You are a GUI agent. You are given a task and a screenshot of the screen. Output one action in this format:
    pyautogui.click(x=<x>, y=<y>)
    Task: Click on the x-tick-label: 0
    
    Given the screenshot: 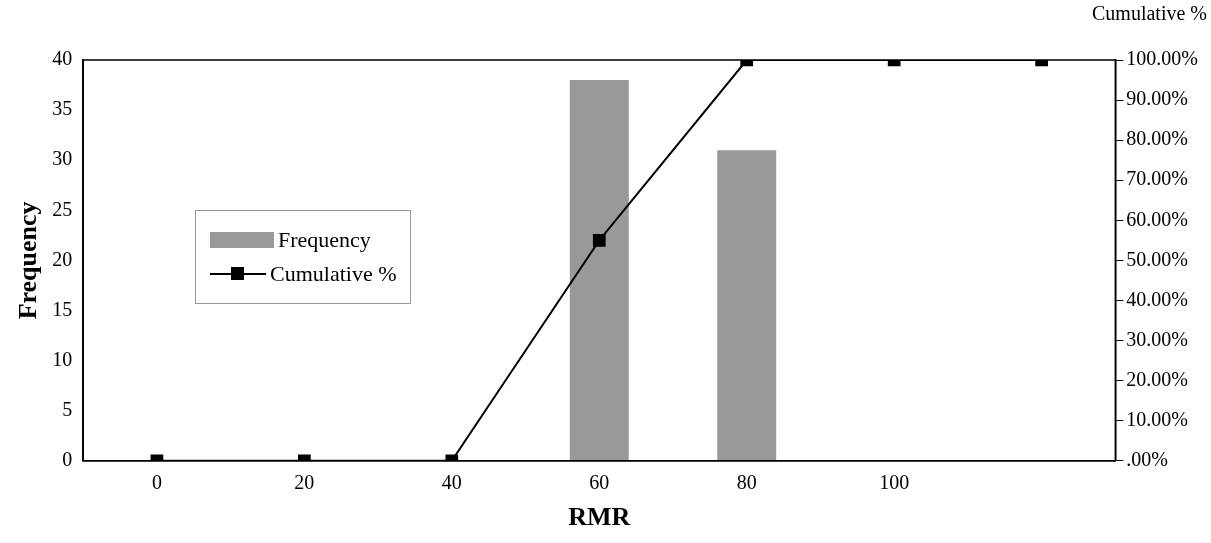 What is the action you would take?
    pyautogui.click(x=156, y=482)
    